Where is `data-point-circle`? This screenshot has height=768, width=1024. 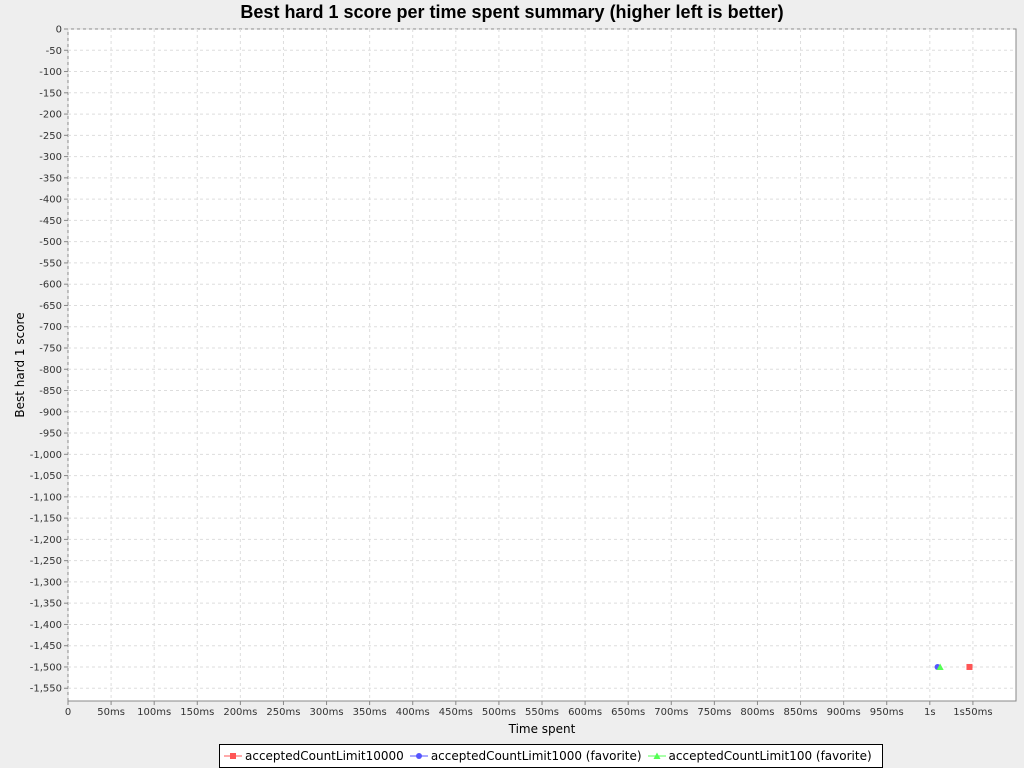 data-point-circle is located at coordinates (418, 756).